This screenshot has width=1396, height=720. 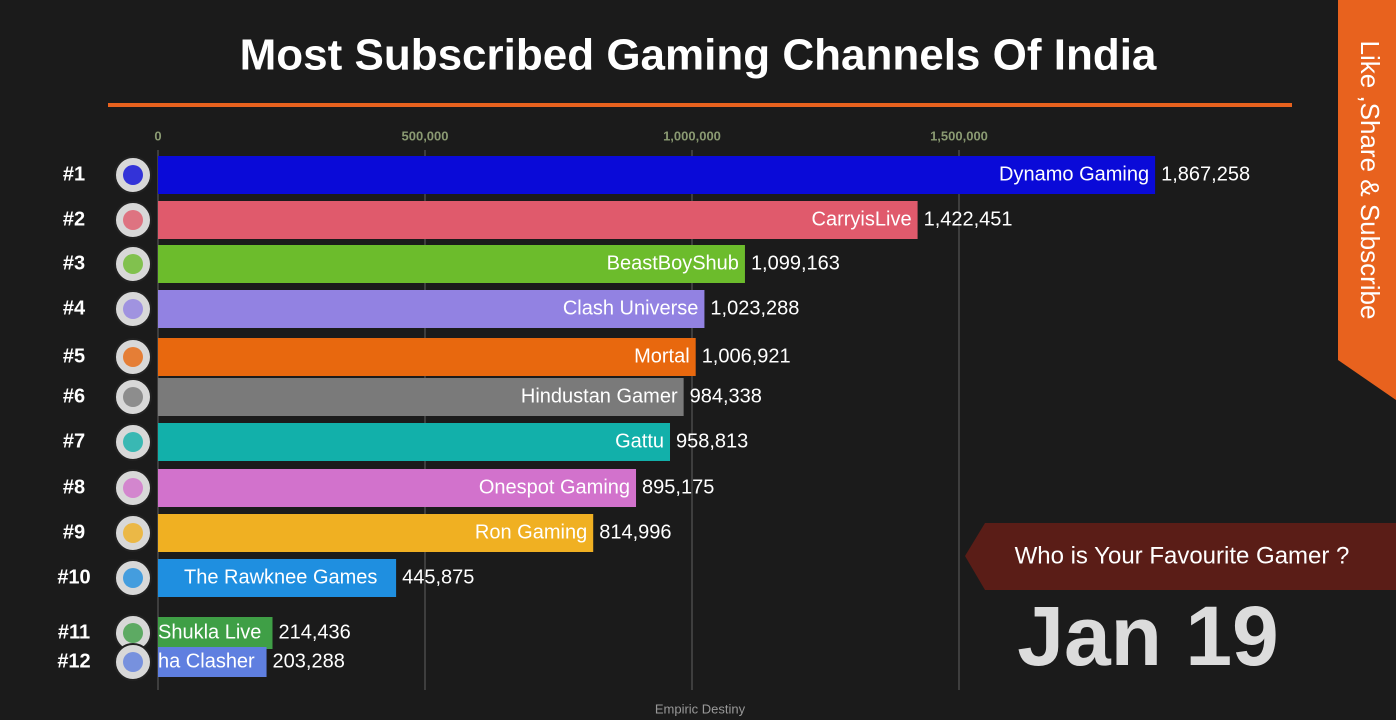 What do you see at coordinates (726, 396) in the screenshot?
I see `value-label: 984,338` at bounding box center [726, 396].